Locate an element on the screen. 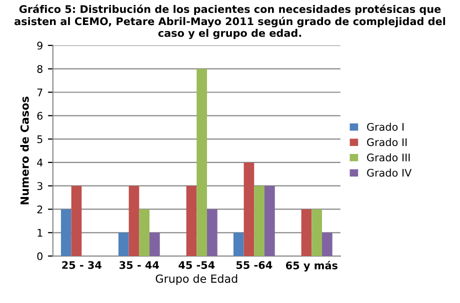  legend-label: Grado I is located at coordinates (385, 126).